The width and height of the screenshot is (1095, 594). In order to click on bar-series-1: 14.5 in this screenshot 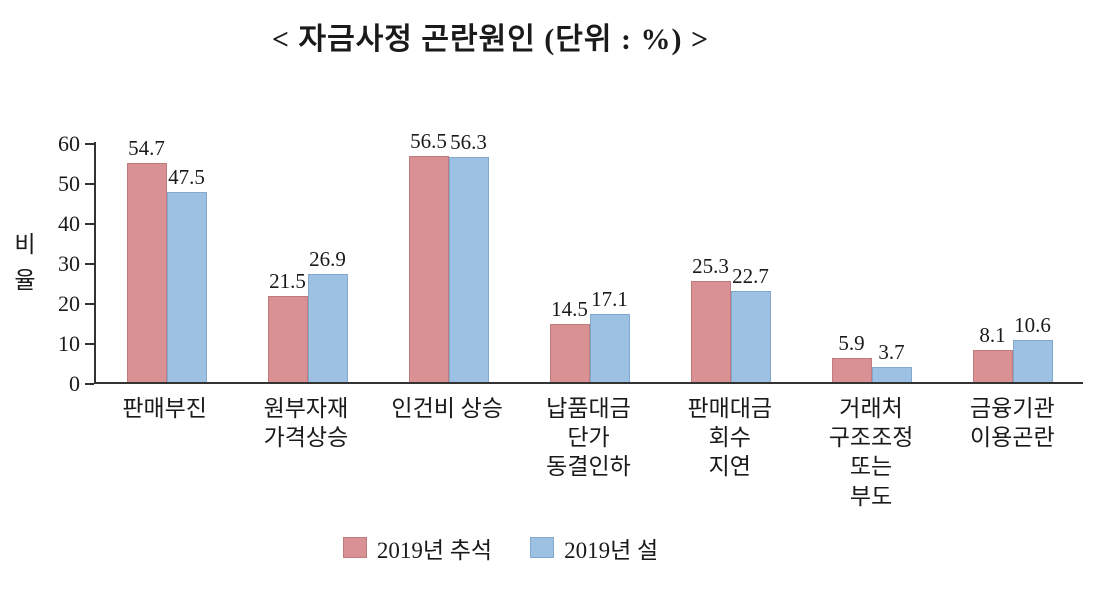, I will do `click(569, 339)`.